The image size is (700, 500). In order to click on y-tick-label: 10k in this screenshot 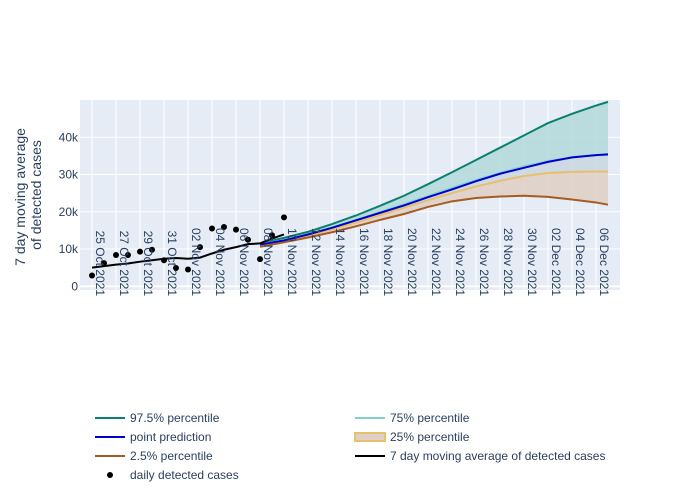, I will do `click(69, 249)`.